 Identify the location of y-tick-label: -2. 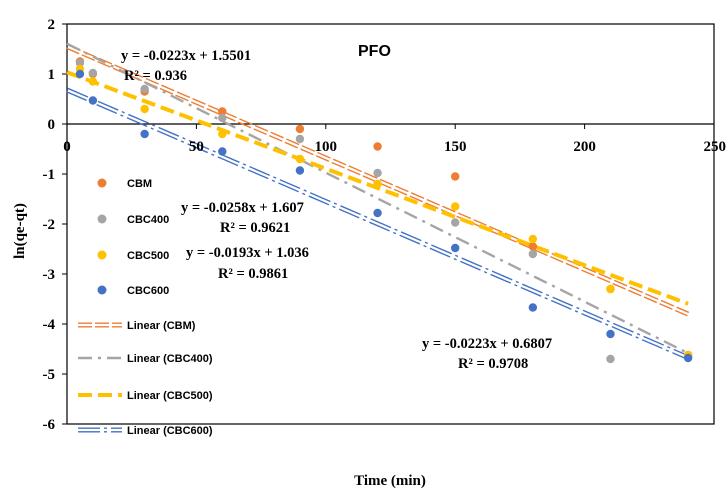
(49, 225).